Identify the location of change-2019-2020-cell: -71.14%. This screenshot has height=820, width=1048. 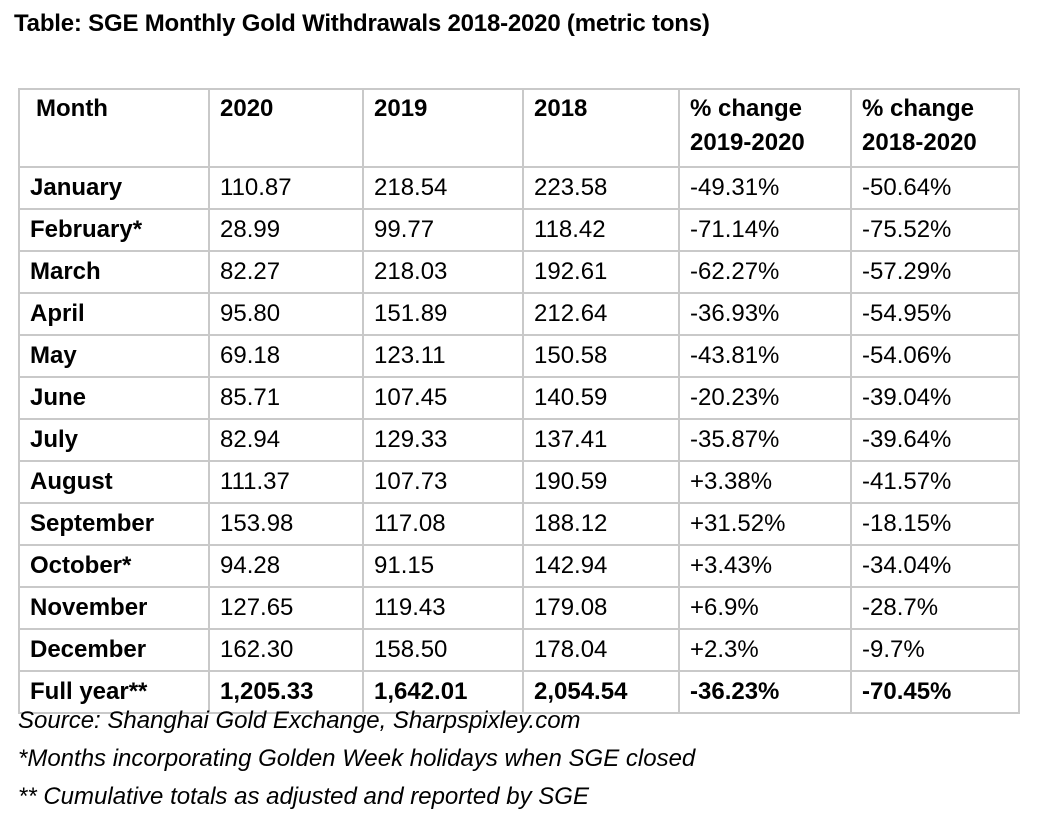
(765, 230).